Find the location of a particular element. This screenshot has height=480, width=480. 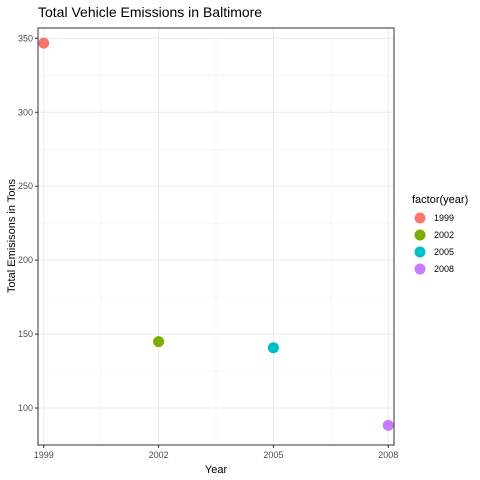

chart-title: Total Vehicle Emissions in Baltimore is located at coordinates (150, 12).